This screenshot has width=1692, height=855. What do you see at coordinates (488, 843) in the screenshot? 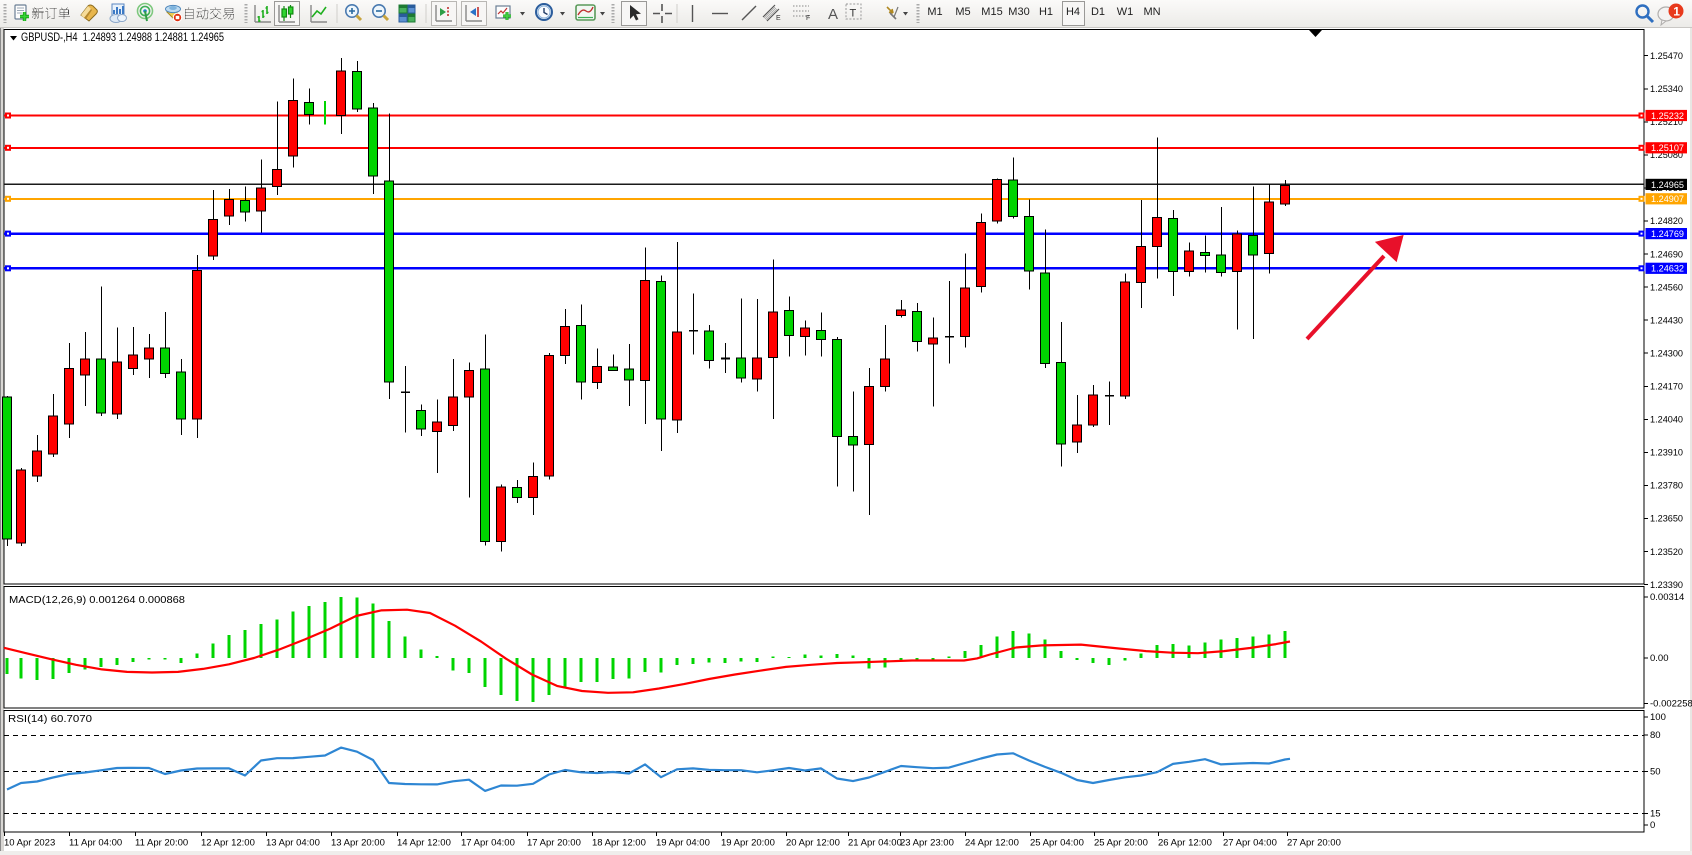
I see `svg-text: 17 Apr 04:00` at bounding box center [488, 843].